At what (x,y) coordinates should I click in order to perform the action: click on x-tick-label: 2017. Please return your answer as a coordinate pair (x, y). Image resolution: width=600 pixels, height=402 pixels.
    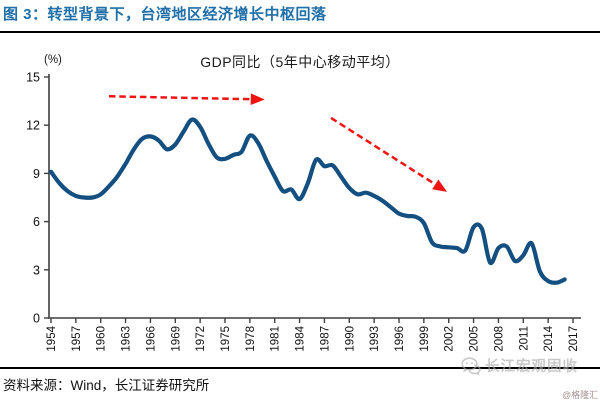
    Looking at the image, I should click on (574, 339).